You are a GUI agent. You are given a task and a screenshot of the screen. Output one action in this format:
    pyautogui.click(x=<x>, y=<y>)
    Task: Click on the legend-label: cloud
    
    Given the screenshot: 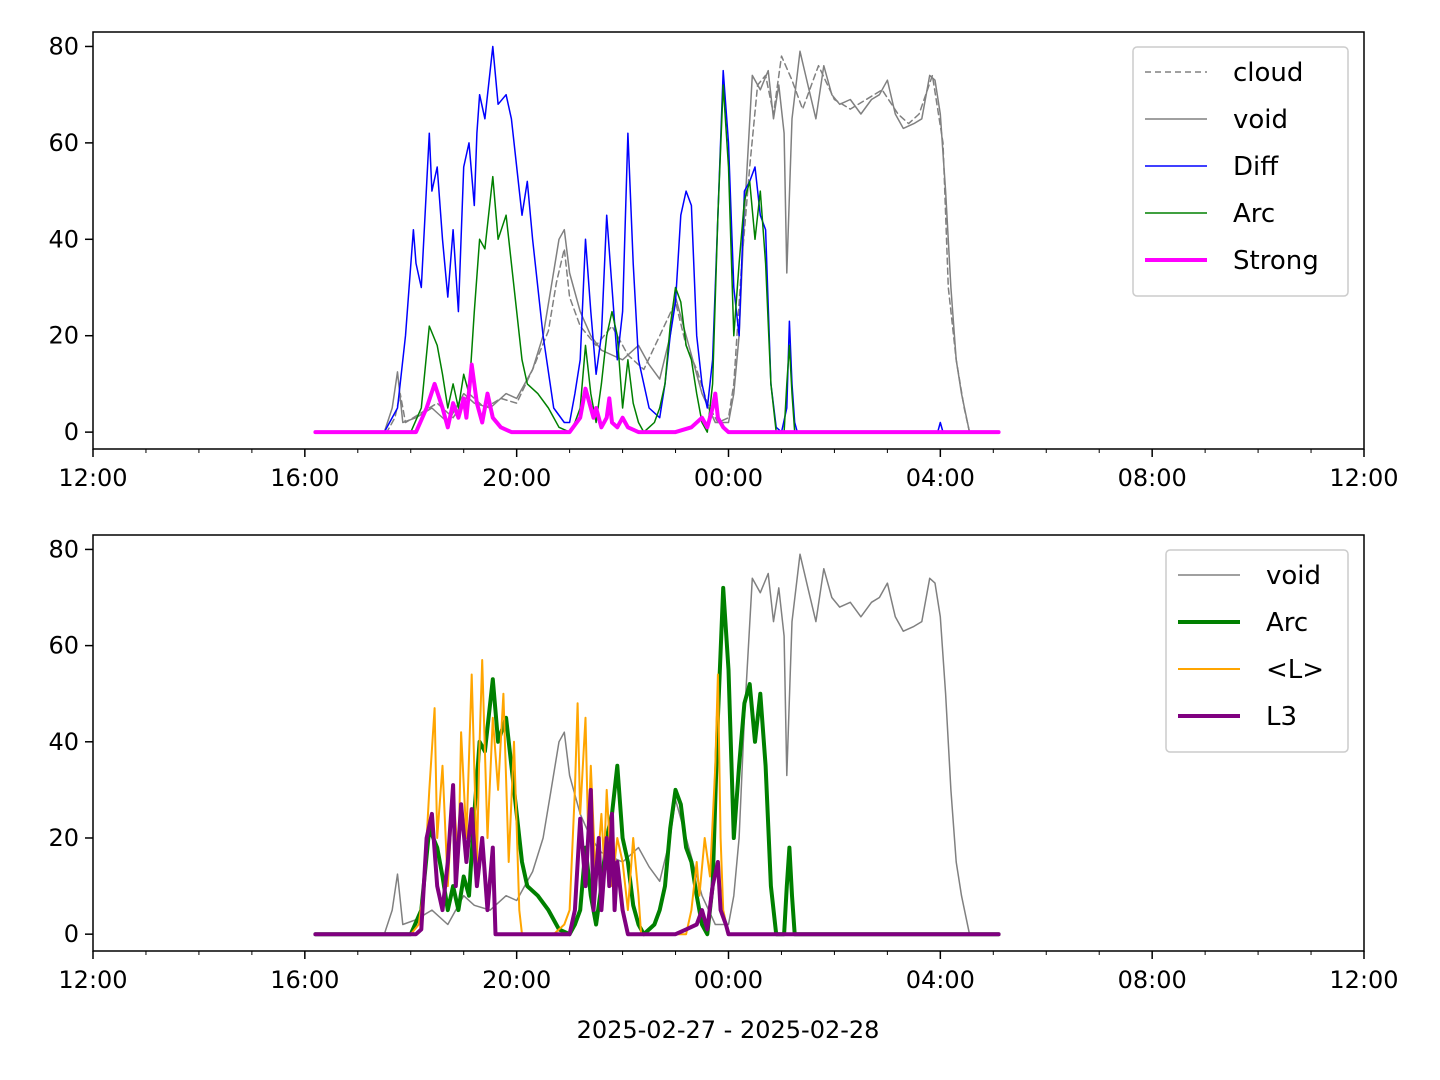 What is the action you would take?
    pyautogui.click(x=1268, y=73)
    